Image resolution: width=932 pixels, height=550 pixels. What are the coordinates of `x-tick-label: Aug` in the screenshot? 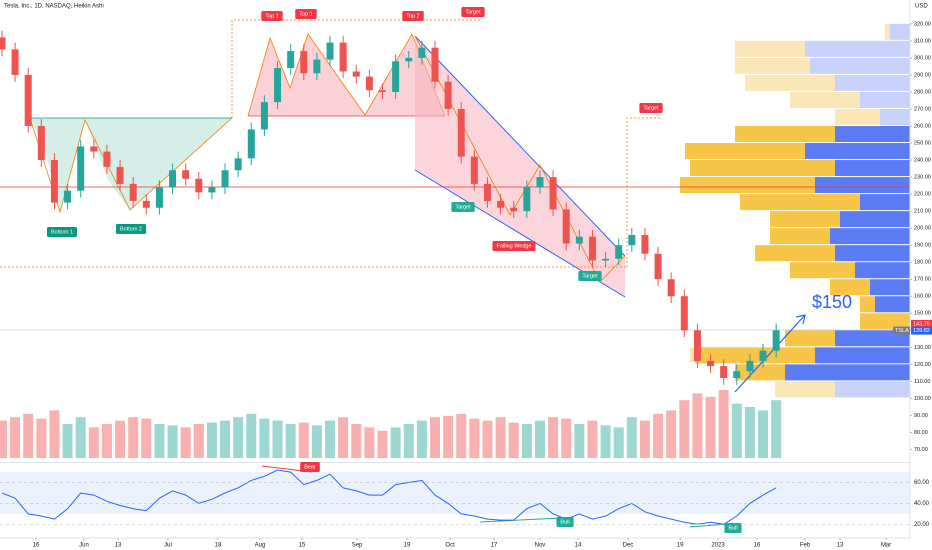 It's located at (260, 546).